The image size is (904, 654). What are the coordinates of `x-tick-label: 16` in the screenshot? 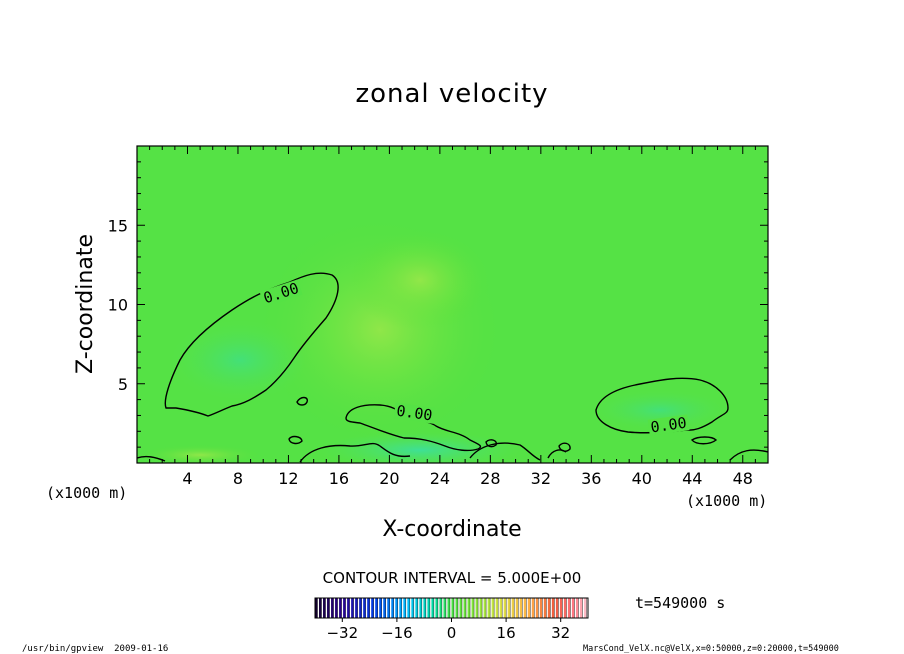 It's located at (339, 478).